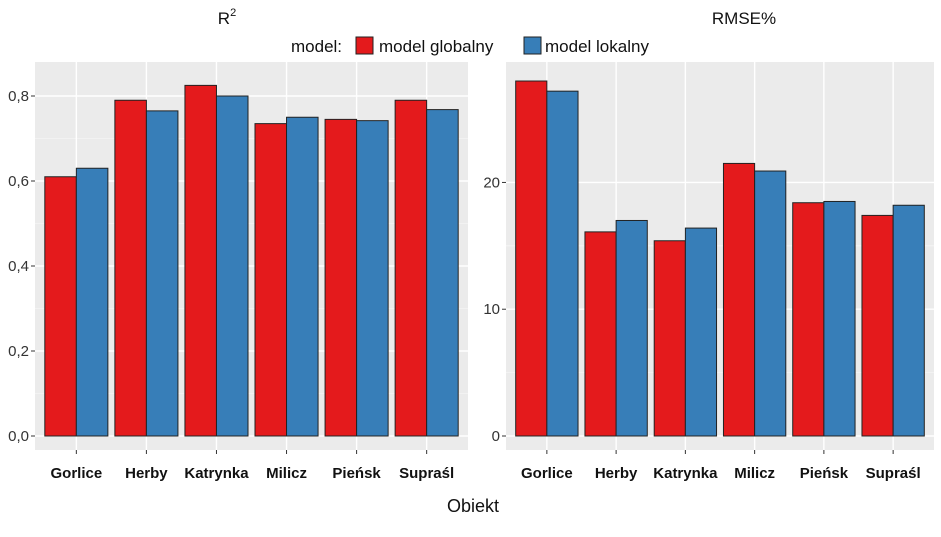  I want to click on legend: model: model globalny model lokalny, so click(470, 46).